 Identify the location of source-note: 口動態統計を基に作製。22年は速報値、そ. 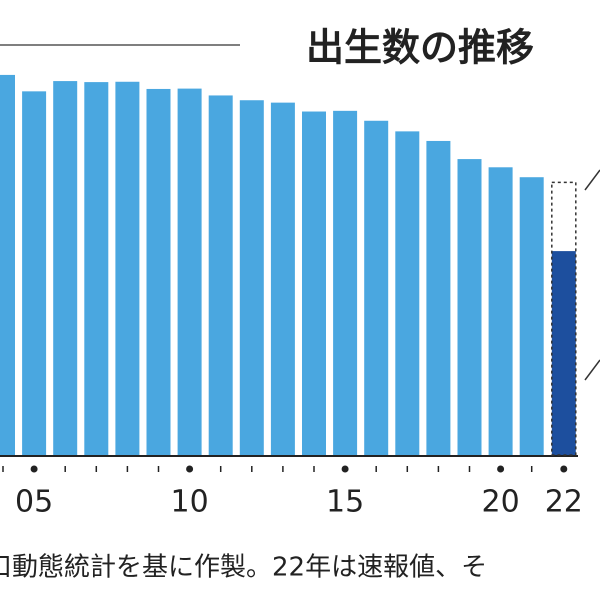
(243, 568).